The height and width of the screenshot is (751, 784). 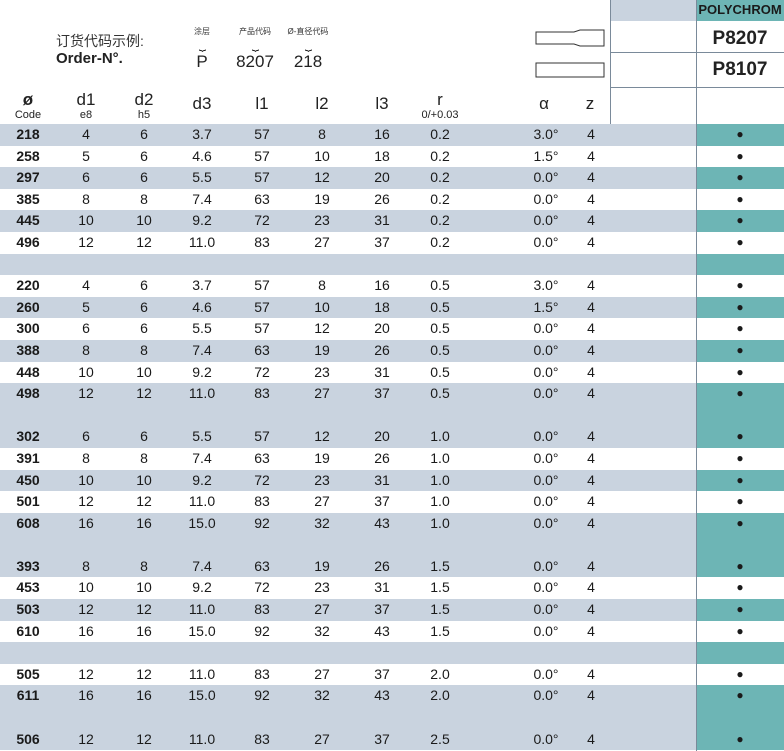 I want to click on table-row: 496 12 12 11.0 83 27 37 0.2 0.0° 4 ●, so click(x=392, y=243).